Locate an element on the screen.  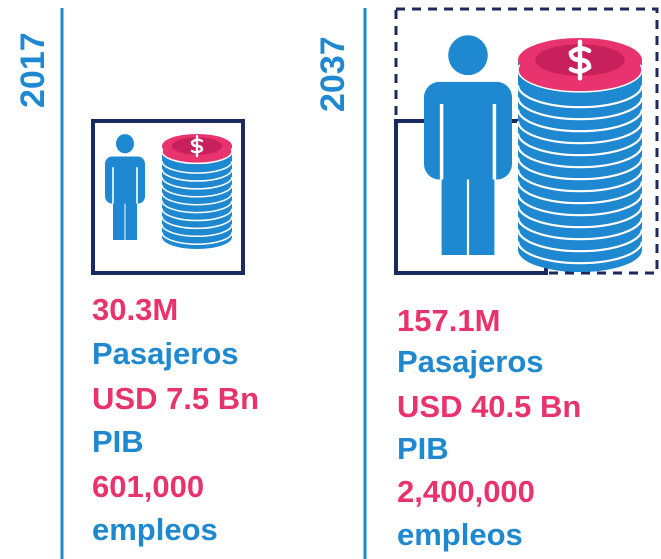
year-label: 2037 is located at coordinates (333, 74).